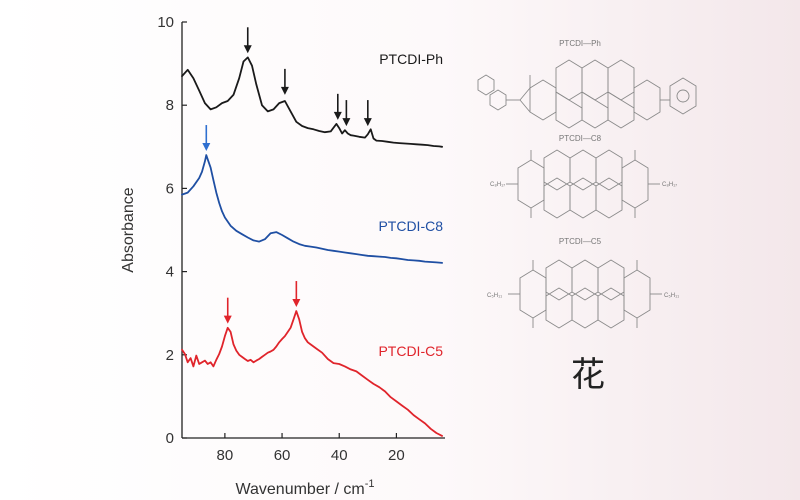 This screenshot has width=800, height=500. Describe the element at coordinates (669, 185) in the screenshot. I see `substituent-right-c8: C₈H₁₇` at that location.